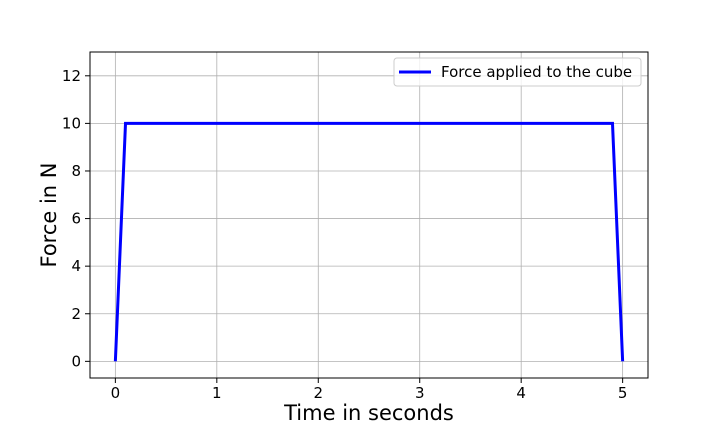  I want to click on x-axis-label: Time in seconds, so click(368, 413).